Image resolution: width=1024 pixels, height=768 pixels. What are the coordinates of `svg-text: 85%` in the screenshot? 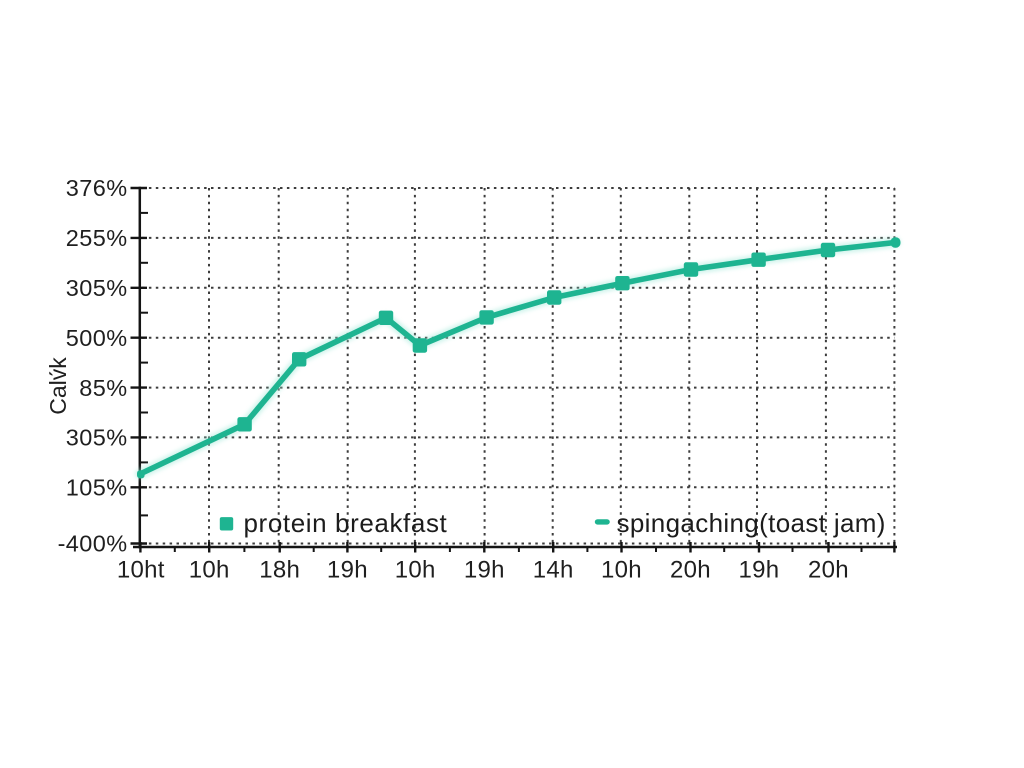 It's located at (103, 388).